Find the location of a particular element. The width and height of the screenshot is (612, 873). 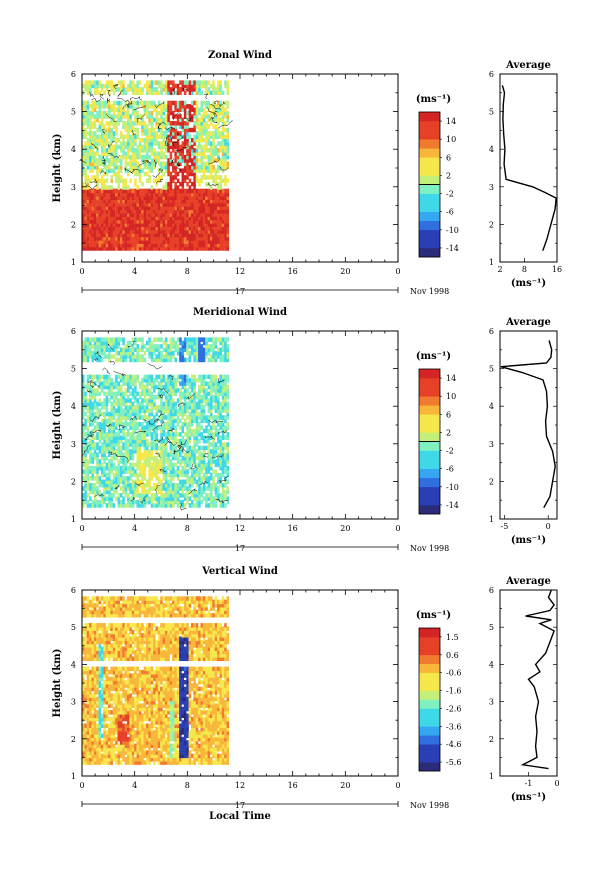

colorbar-swatch is located at coordinates (429, 126).